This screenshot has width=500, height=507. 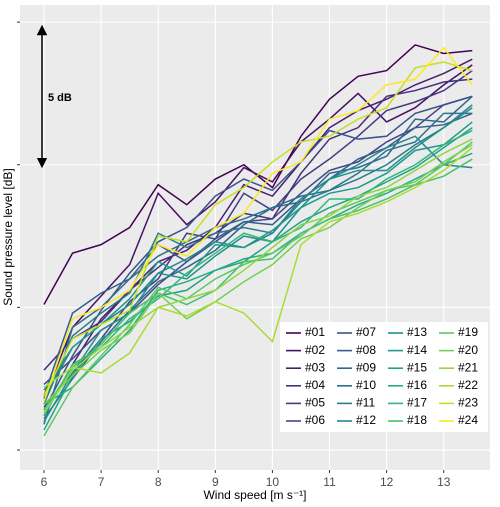 What do you see at coordinates (315, 350) in the screenshot?
I see `legend-label: #02` at bounding box center [315, 350].